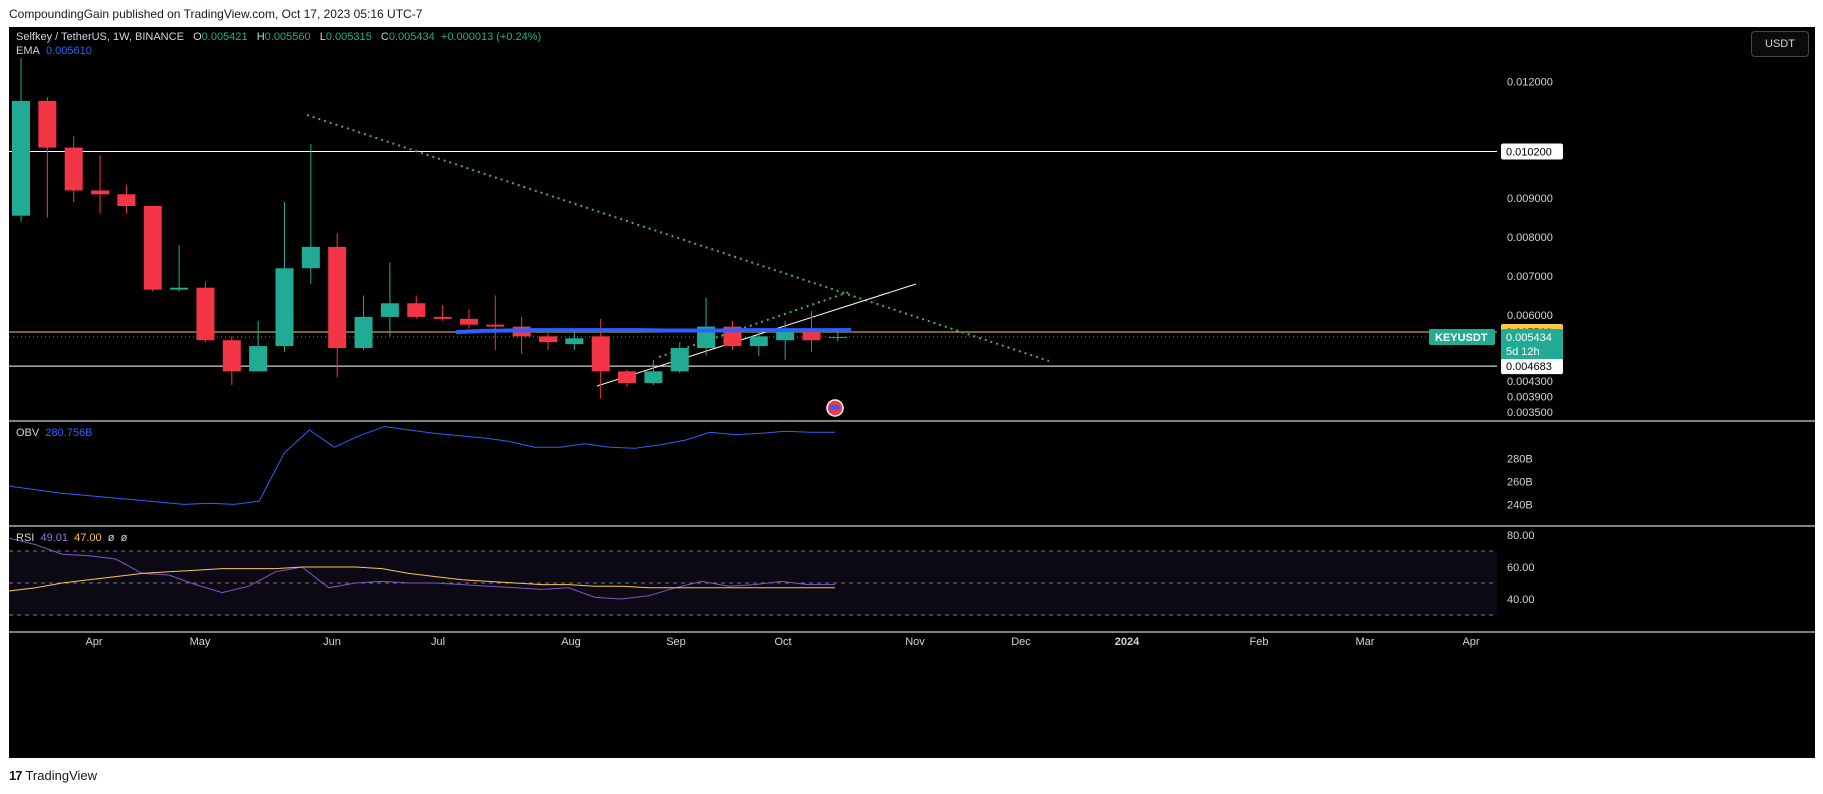 This screenshot has width=1823, height=794. I want to click on rsi-y-tick-label: 40.00, so click(1521, 600).